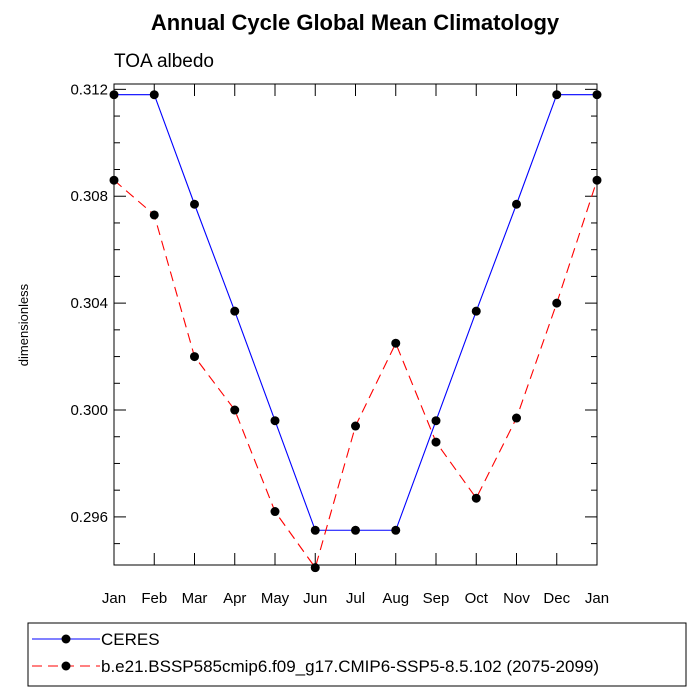 Image resolution: width=700 pixels, height=700 pixels. What do you see at coordinates (89, 89) in the screenshot?
I see `y-tick-label: 0.312` at bounding box center [89, 89].